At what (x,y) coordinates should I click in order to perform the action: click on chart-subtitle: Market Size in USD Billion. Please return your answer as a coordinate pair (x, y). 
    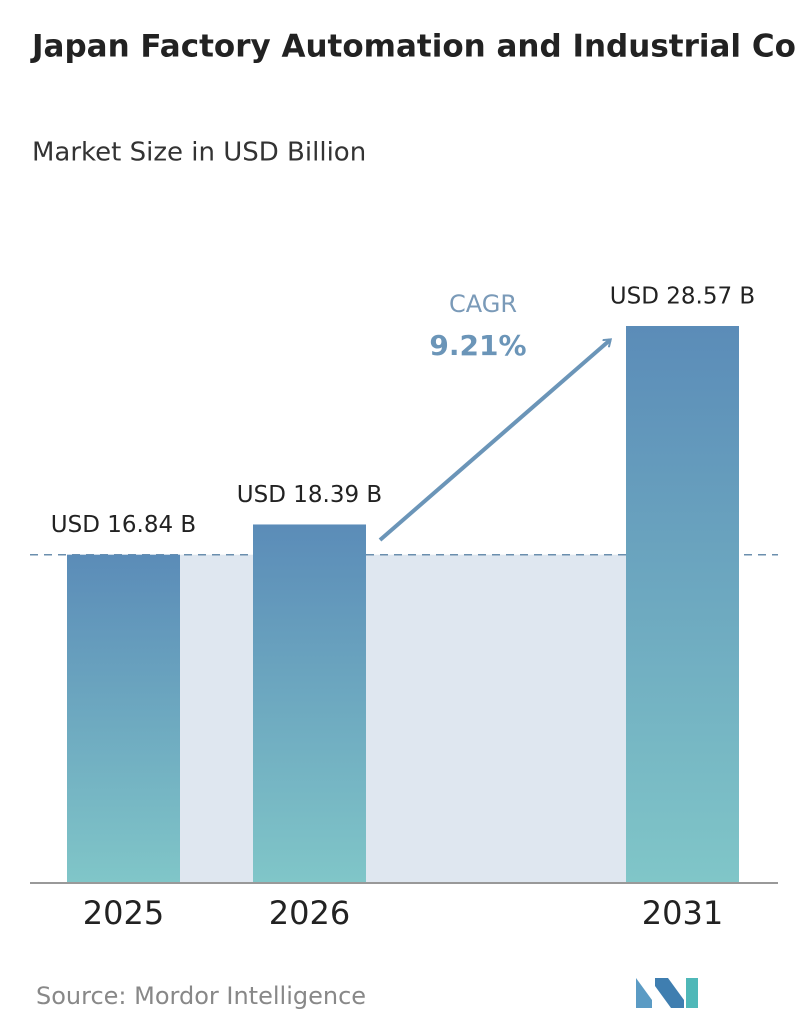
    Looking at the image, I should click on (199, 153).